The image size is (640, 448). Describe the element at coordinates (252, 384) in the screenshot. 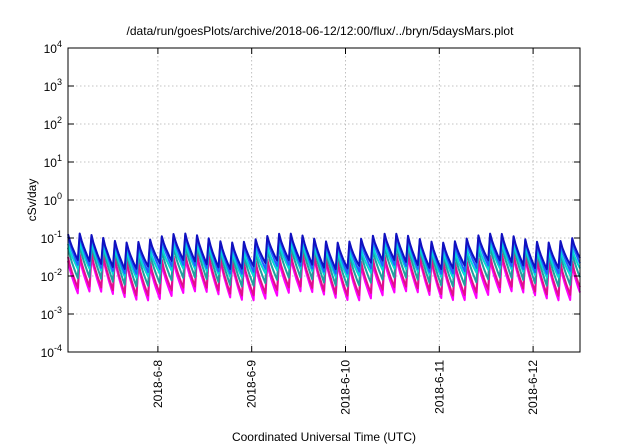

I see `x-tick-label: 2018-6-9` at that location.